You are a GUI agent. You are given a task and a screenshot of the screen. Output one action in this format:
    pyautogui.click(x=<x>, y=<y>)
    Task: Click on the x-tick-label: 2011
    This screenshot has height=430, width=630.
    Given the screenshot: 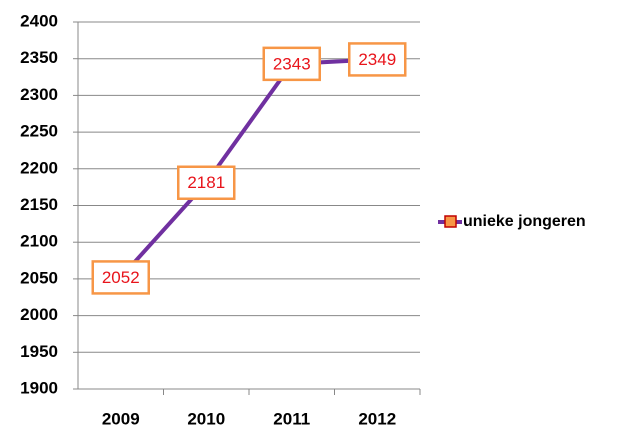 What is the action you would take?
    pyautogui.click(x=291, y=418)
    